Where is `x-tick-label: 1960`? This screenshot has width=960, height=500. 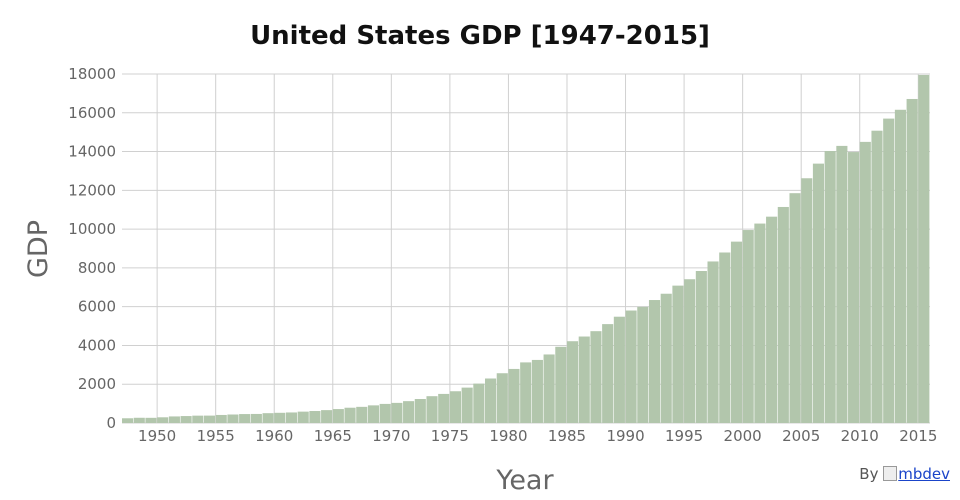
x-tick-label: 1960 is located at coordinates (274, 436).